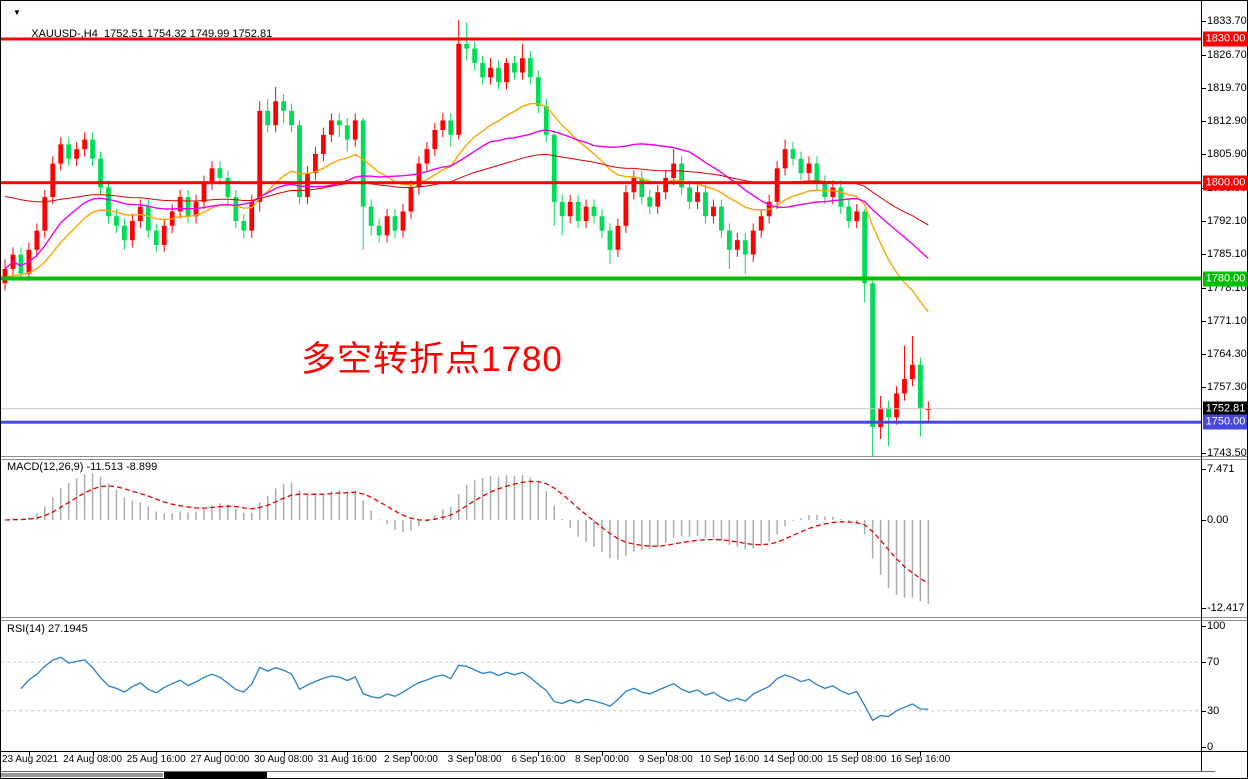 The image size is (1248, 779). Describe the element at coordinates (474, 759) in the screenshot. I see `time-axis-label: 3 Sep 08:00` at that location.